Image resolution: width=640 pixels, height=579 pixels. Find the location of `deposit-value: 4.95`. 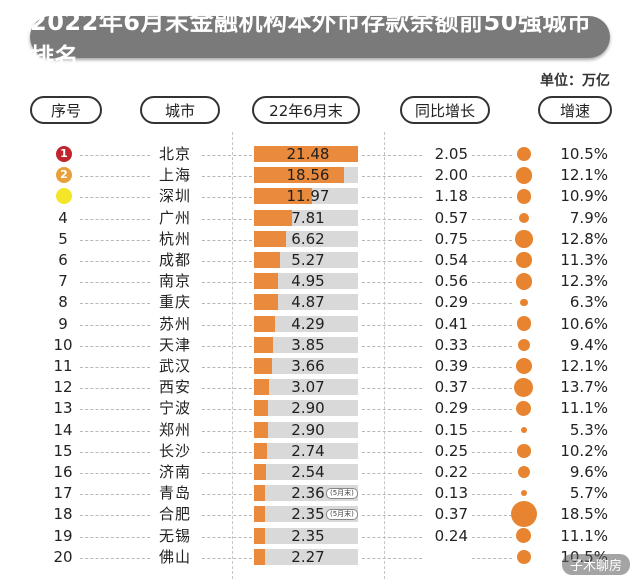

deposit-value: 4.95 is located at coordinates (308, 281).